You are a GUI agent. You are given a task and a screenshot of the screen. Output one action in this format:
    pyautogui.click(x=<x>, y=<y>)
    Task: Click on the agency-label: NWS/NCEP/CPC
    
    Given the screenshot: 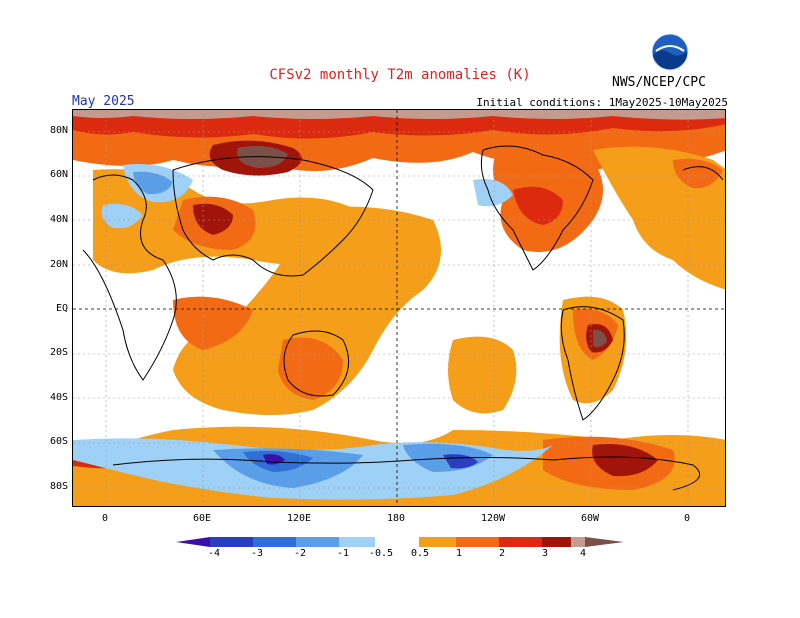 What is the action you would take?
    pyautogui.click(x=659, y=82)
    